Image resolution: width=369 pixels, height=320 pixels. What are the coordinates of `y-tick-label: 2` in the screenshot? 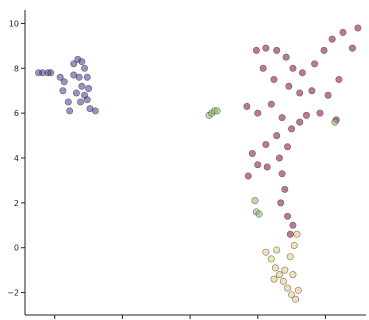 It's located at (16, 203).